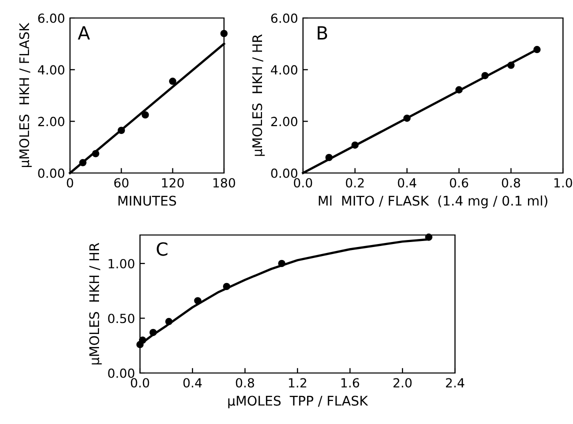  What do you see at coordinates (433, 202) in the screenshot?
I see `x-axis-title: Ml MITO / FLASK (1.4 mg / 0.1 ml)` at bounding box center [433, 202].